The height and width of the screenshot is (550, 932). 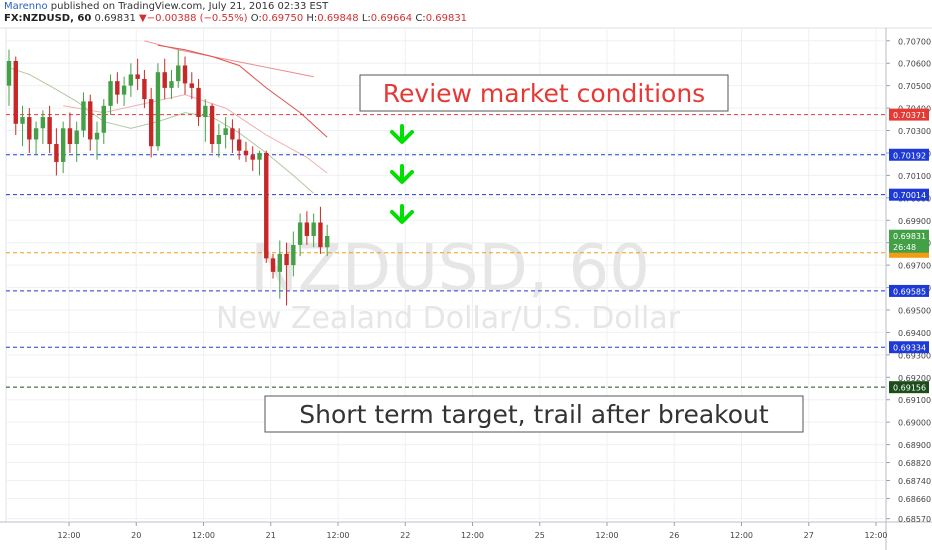 I want to click on annotation-box-target, so click(x=534, y=414).